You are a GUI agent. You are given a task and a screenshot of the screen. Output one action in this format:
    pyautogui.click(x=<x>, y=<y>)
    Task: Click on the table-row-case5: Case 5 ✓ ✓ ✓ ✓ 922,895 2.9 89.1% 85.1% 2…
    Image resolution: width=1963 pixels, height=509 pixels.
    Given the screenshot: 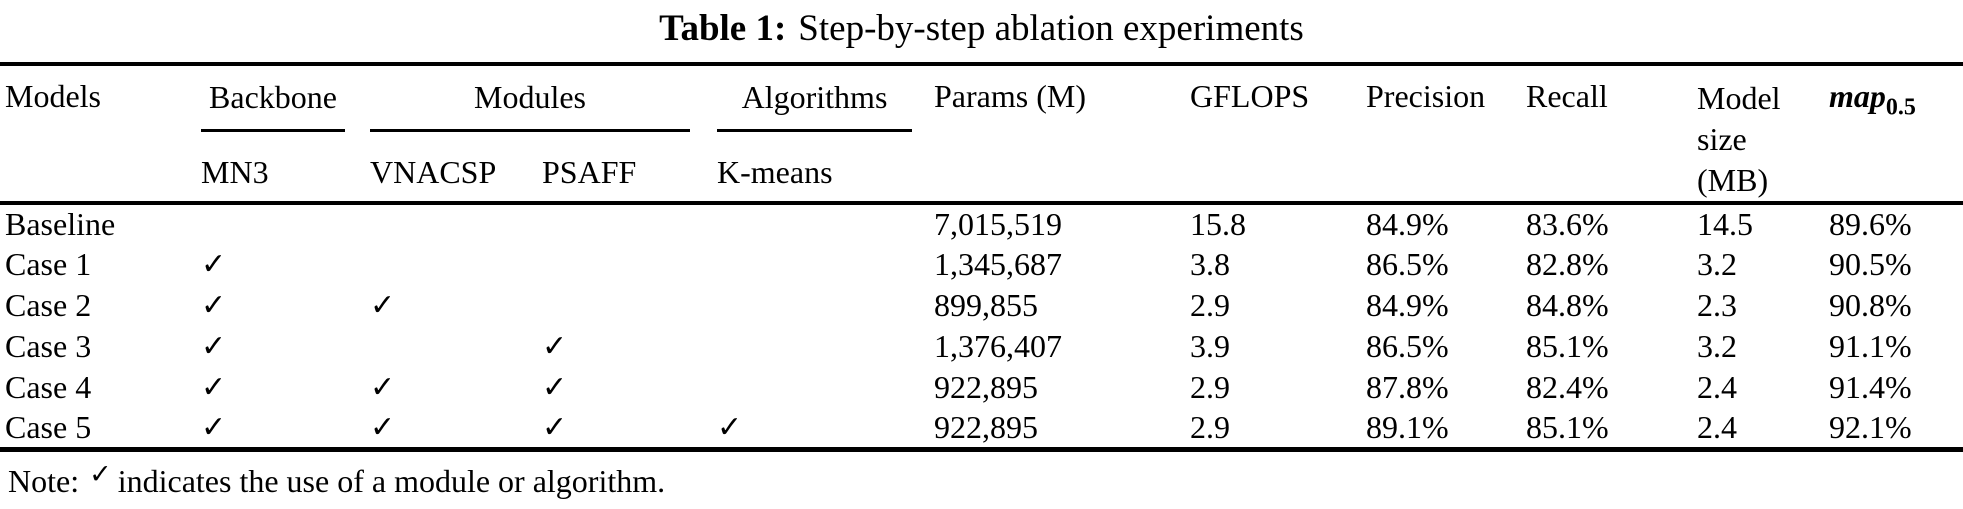 What is the action you would take?
    pyautogui.click(x=981, y=428)
    